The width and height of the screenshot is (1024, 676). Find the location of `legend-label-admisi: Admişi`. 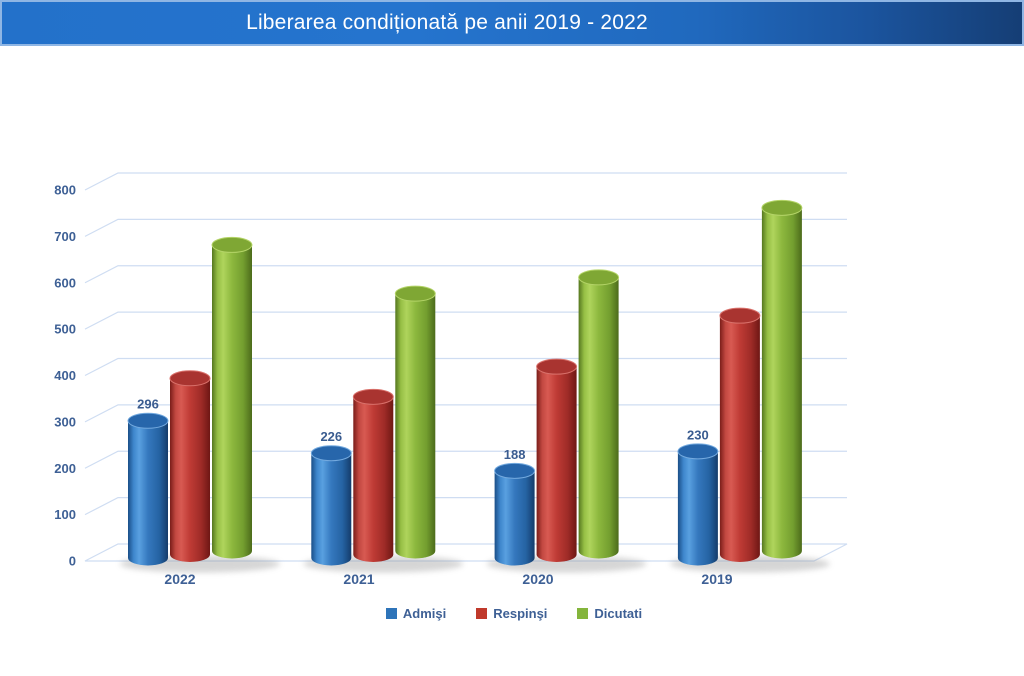

legend-label-admisi: Admişi is located at coordinates (424, 613).